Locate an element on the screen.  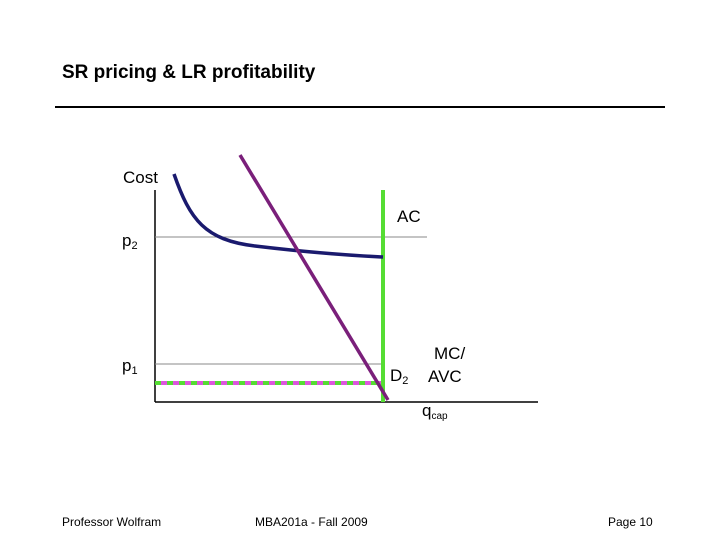
footer-presenter: Professor Wolfram is located at coordinates (112, 522).